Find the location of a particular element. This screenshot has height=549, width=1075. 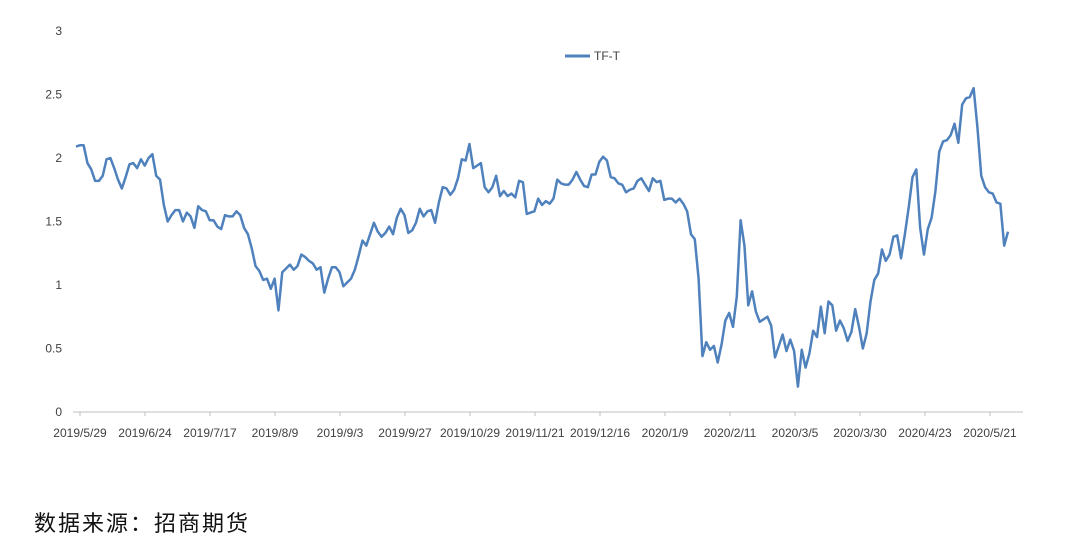

x-tick-label: 2019/12/16 is located at coordinates (600, 433).